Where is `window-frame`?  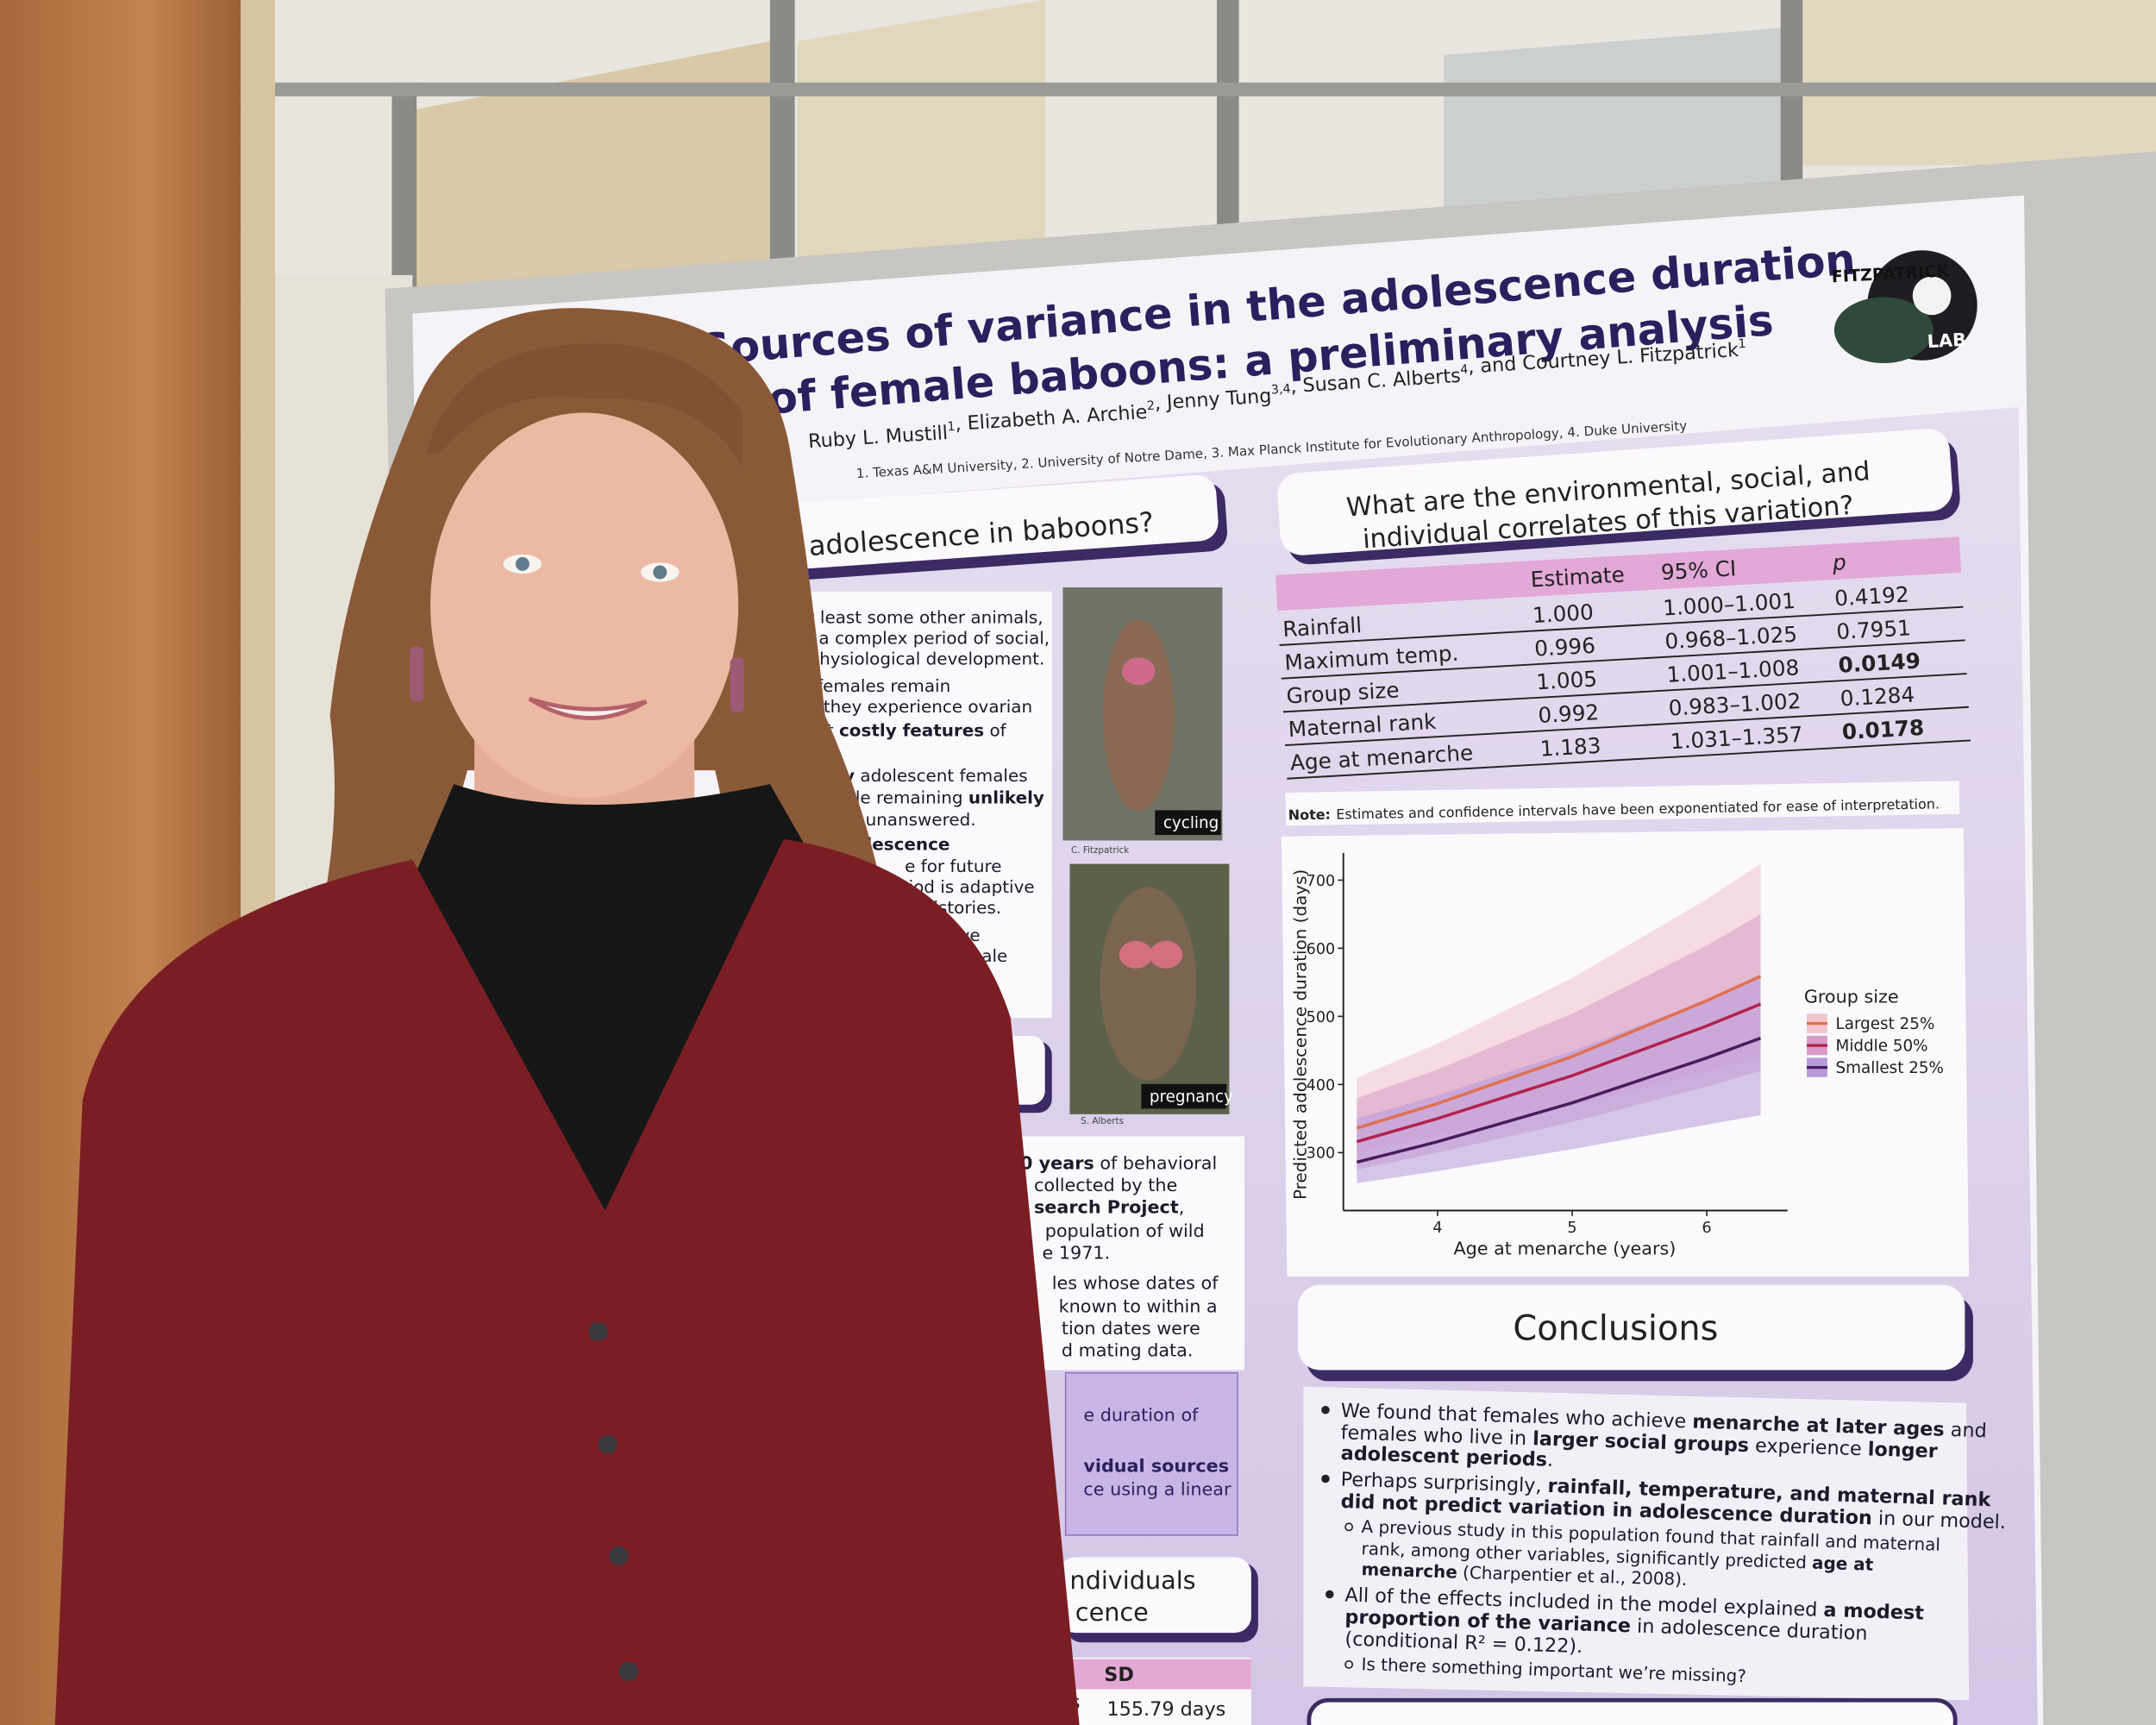
window-frame is located at coordinates (1215, 89).